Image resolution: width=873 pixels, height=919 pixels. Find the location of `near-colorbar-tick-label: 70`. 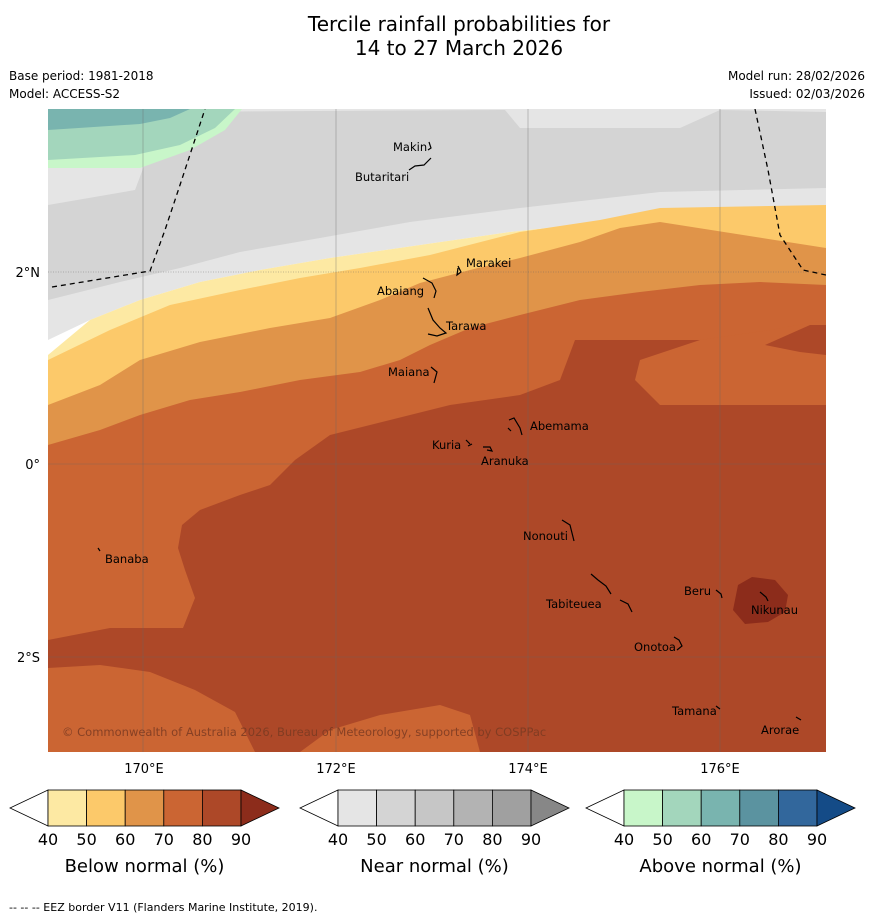

near-colorbar-tick-label: 70 is located at coordinates (454, 839).